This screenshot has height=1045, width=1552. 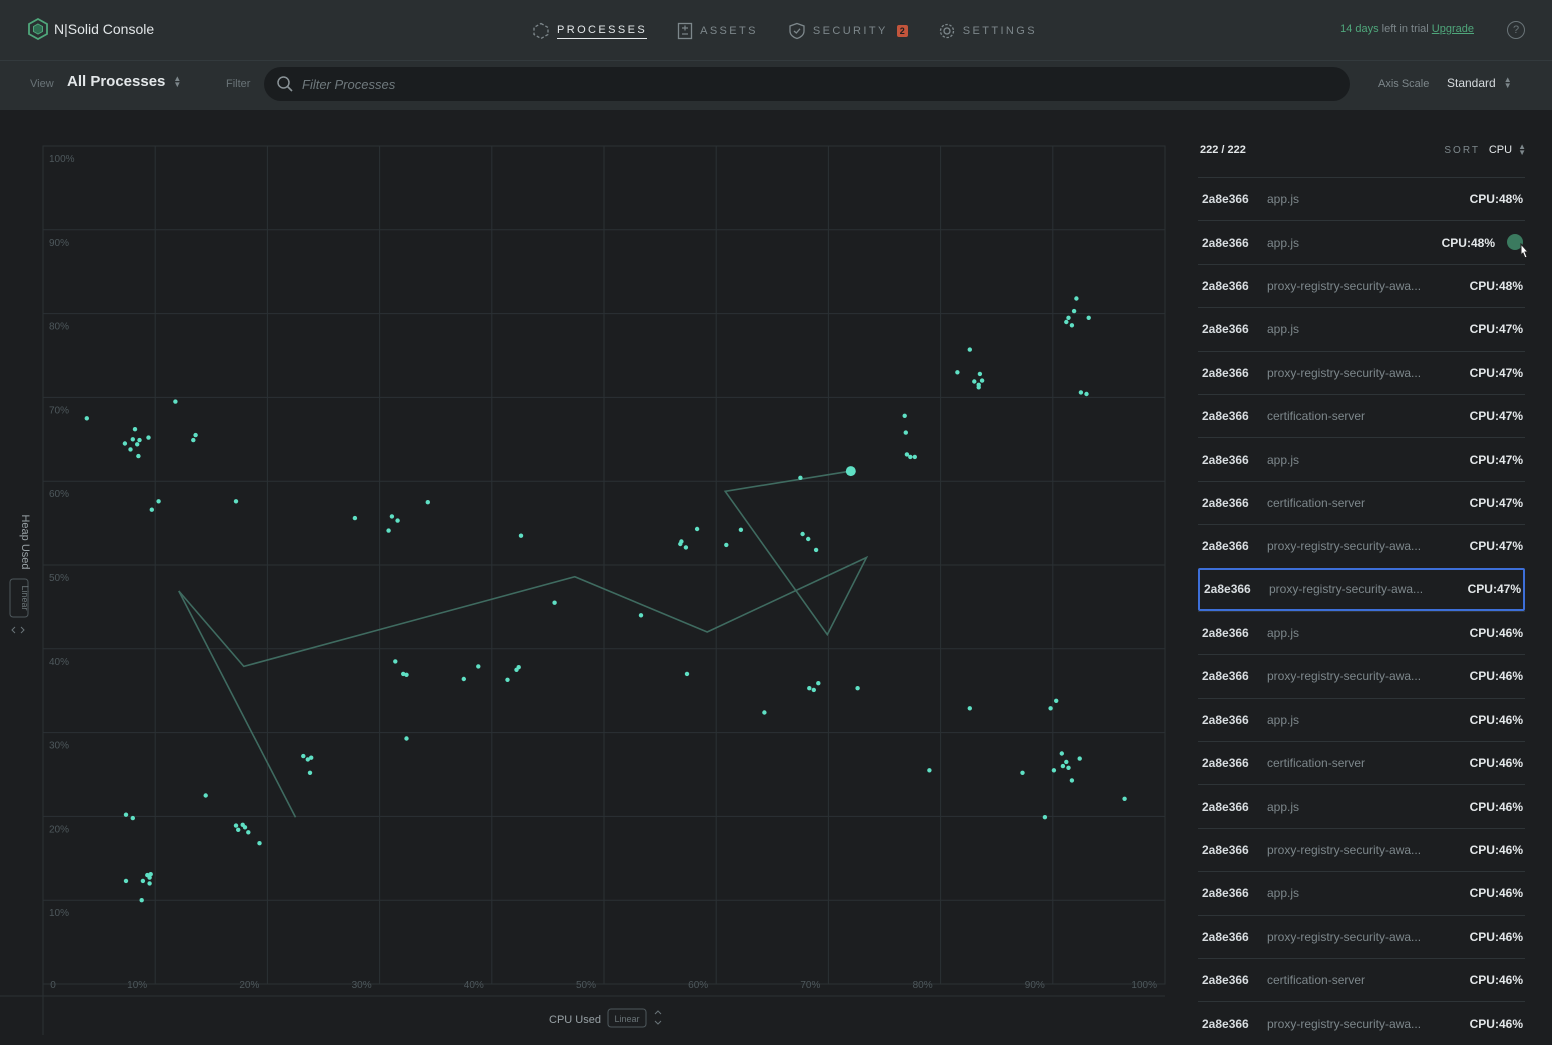 What do you see at coordinates (602, 31) in the screenshot?
I see `tab-processes-label: PROCESSES` at bounding box center [602, 31].